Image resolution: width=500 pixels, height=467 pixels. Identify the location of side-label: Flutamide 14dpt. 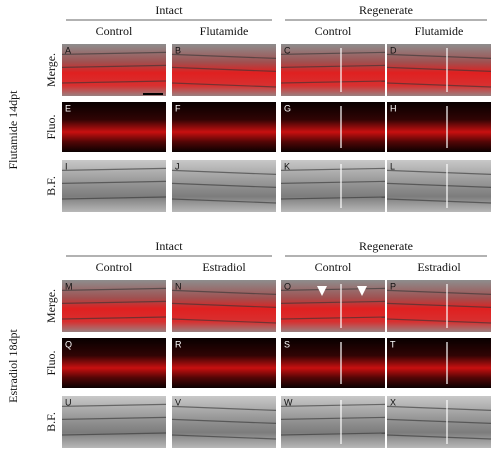
(13, 130).